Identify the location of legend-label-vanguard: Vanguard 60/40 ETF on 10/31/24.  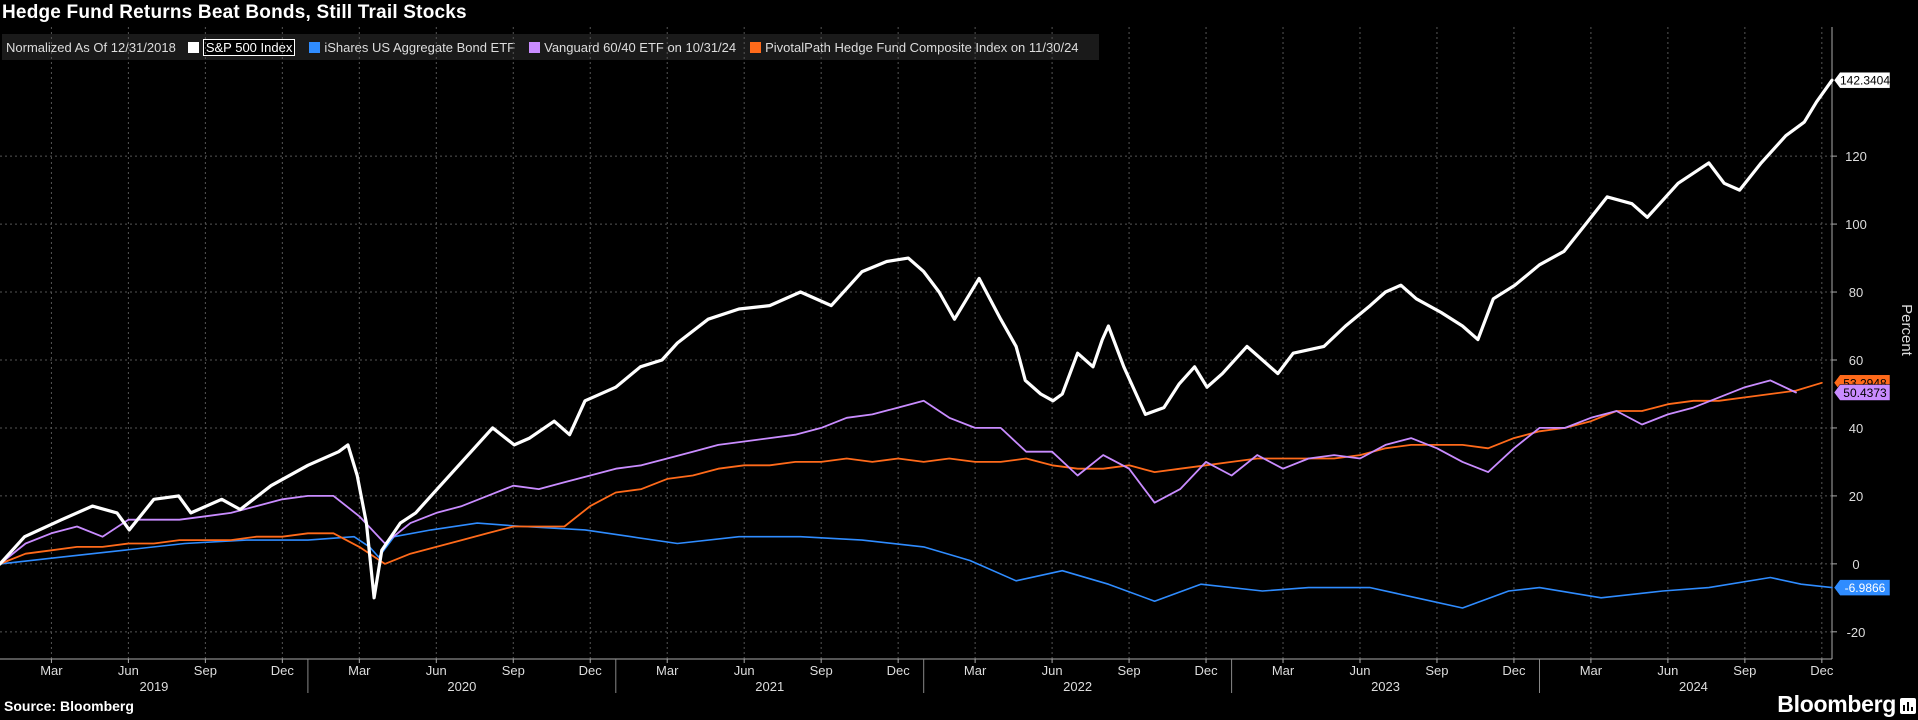
(640, 47).